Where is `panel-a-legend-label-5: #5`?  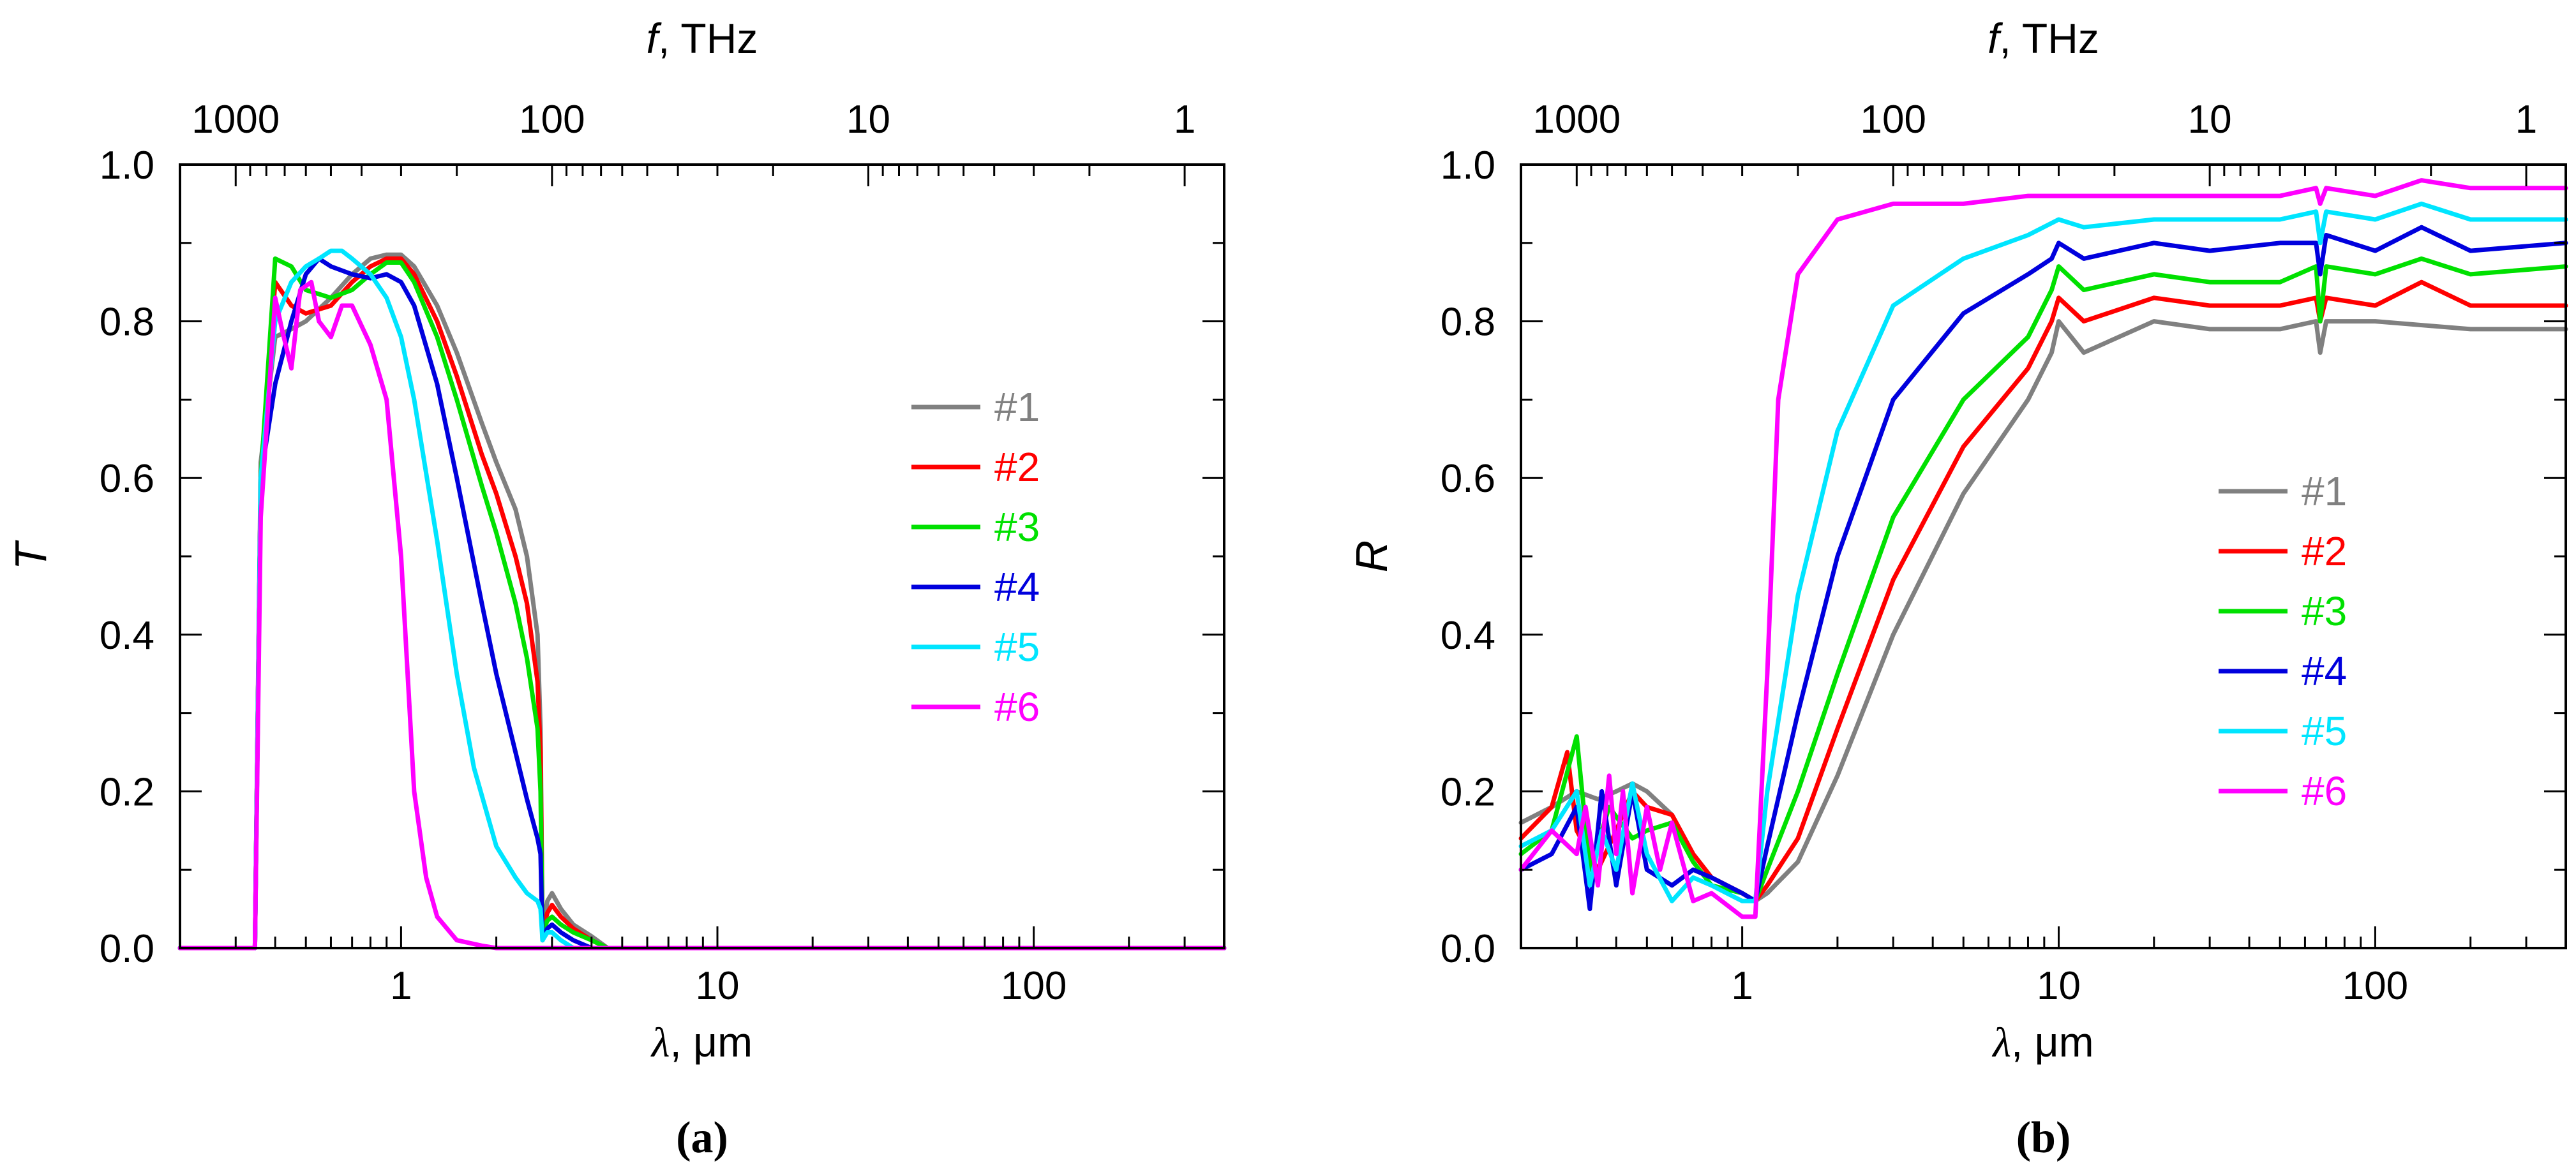
panel-a-legend-label-5: #5 is located at coordinates (1017, 647).